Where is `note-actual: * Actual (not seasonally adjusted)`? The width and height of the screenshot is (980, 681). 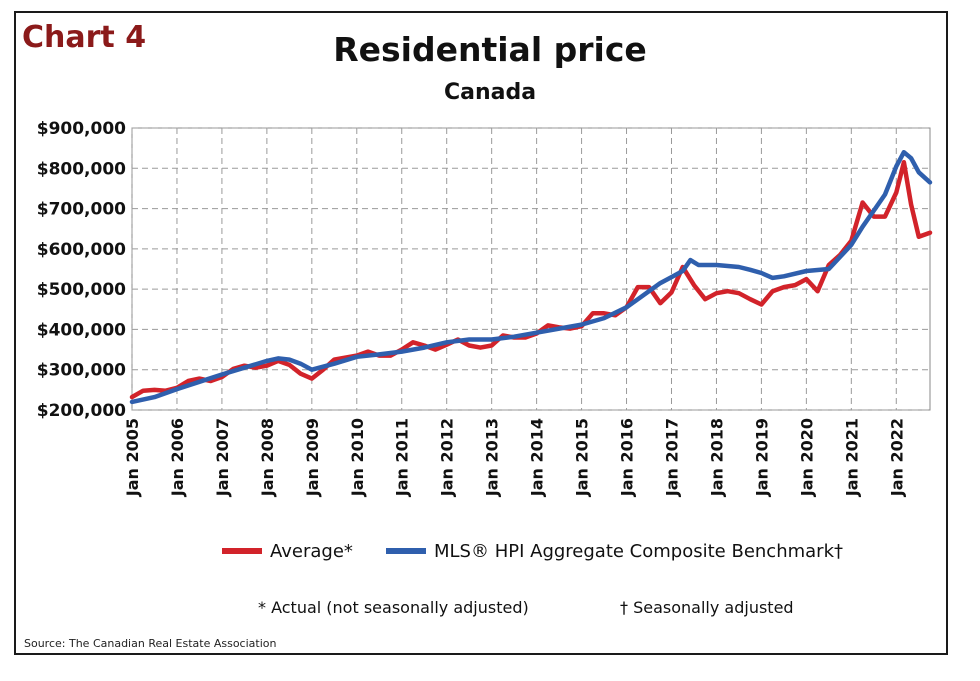
note-actual: * Actual (not seasonally adjusted) is located at coordinates (393, 607).